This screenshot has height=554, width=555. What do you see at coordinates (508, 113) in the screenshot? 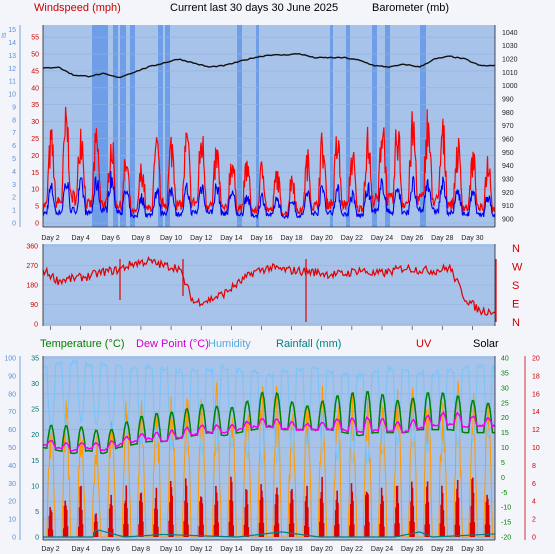
I see `mb-tick-8: 980` at bounding box center [508, 113].